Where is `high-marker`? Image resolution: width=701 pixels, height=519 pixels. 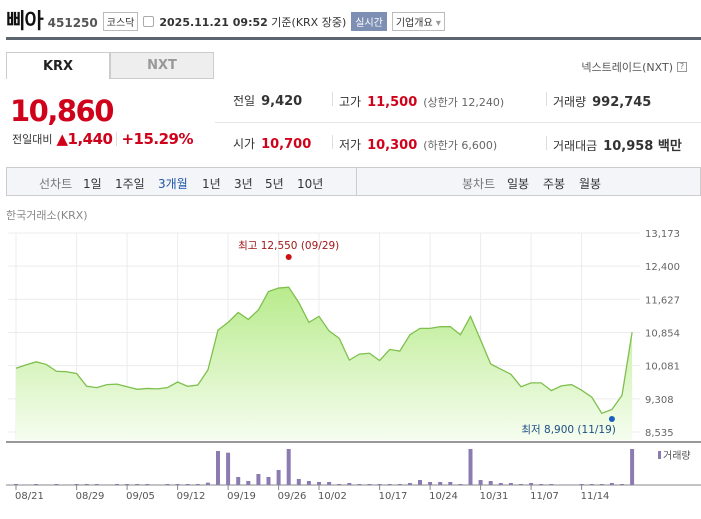
high-marker is located at coordinates (288, 257).